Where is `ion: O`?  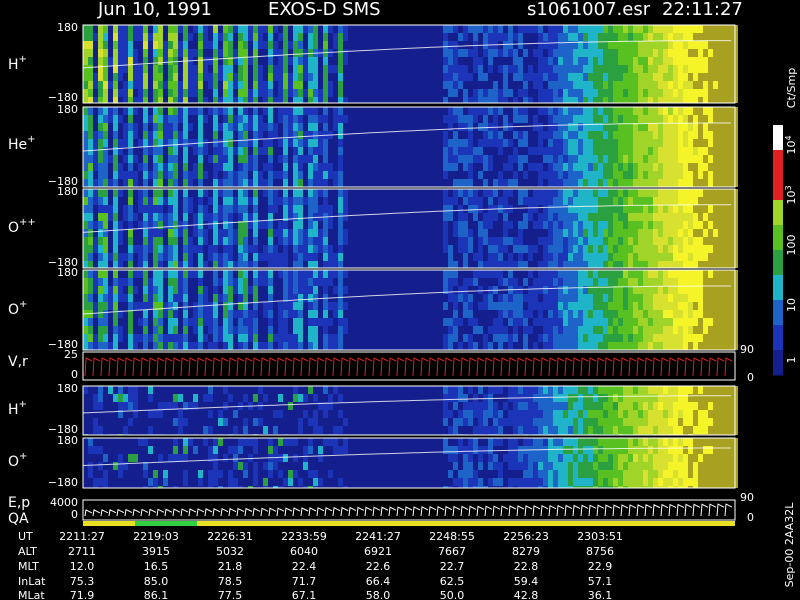
ion: O is located at coordinates (13, 462).